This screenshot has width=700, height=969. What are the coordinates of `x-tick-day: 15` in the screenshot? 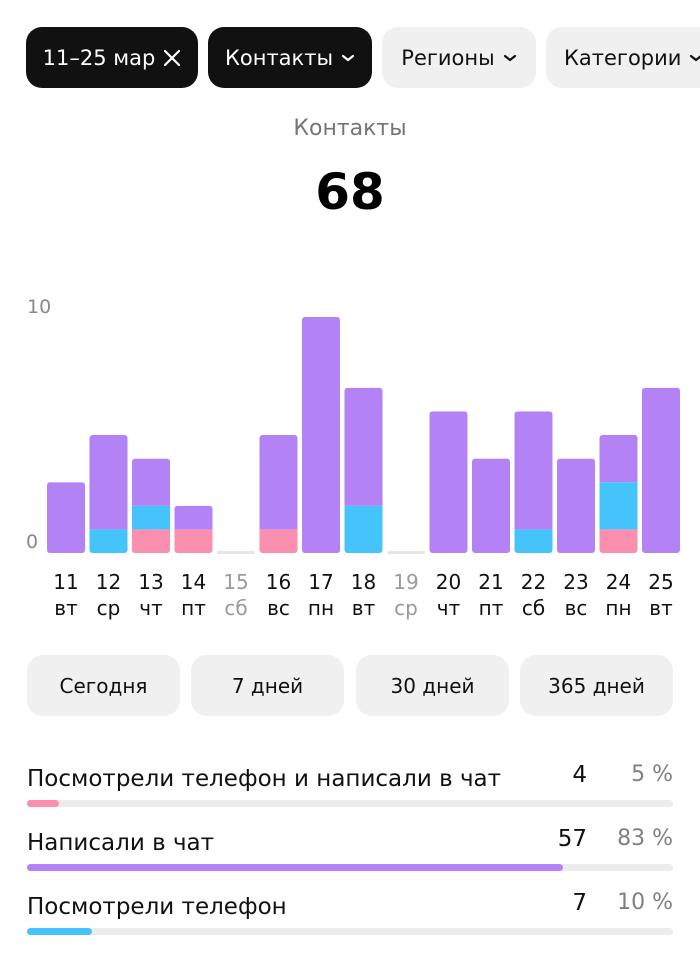 It's located at (235, 582).